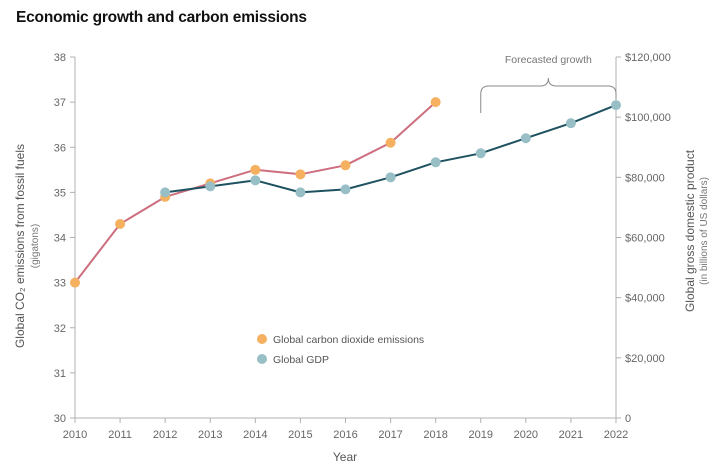 The height and width of the screenshot is (469, 720). What do you see at coordinates (255, 435) in the screenshot?
I see `x-tick-label: 2014` at bounding box center [255, 435].